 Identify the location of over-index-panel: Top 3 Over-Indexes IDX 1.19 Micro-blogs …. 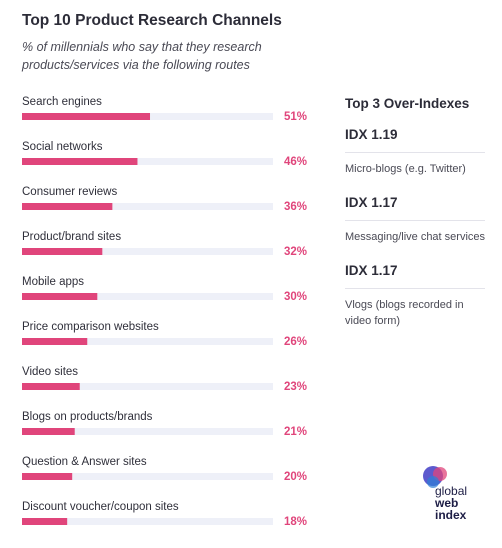
(415, 221).